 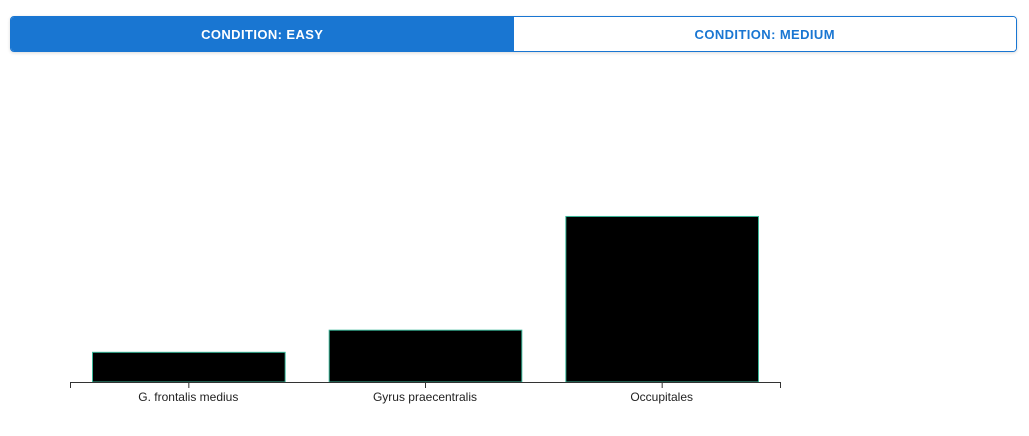 I want to click on tab-condition-medium: CONDITION: MEDIUM, so click(x=764, y=34).